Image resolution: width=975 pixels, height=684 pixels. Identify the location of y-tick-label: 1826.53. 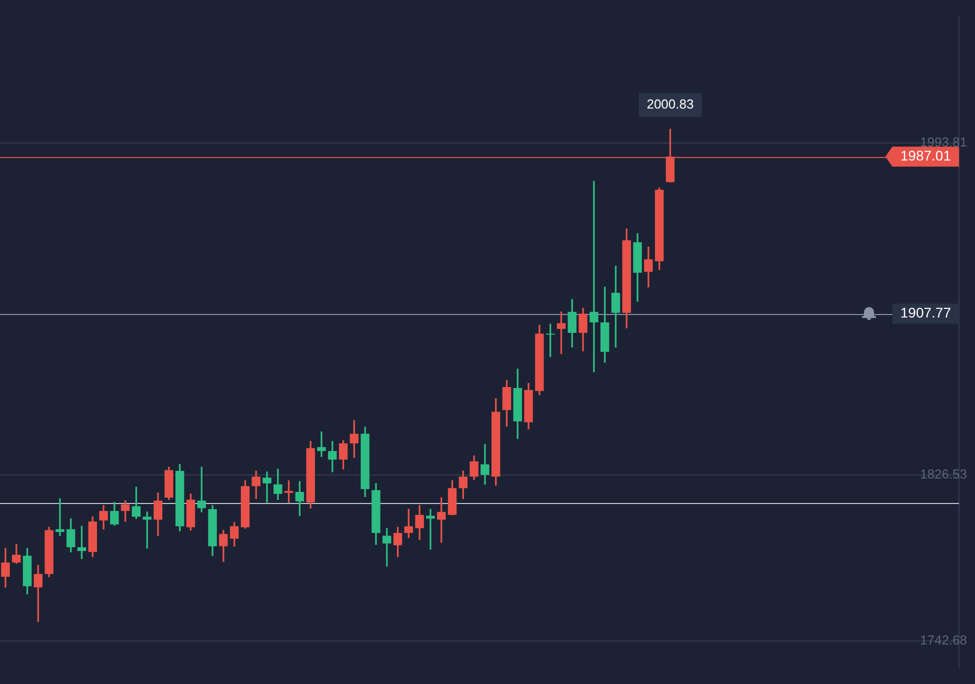
(943, 474).